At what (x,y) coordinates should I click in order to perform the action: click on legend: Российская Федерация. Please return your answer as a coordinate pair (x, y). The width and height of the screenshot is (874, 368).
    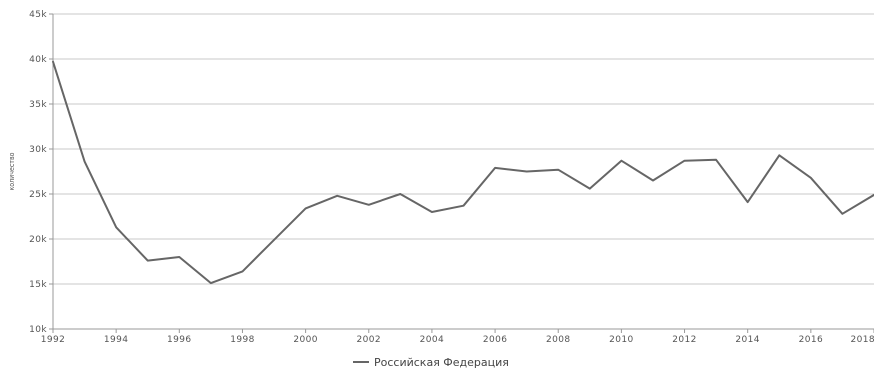
    Looking at the image, I should click on (431, 362).